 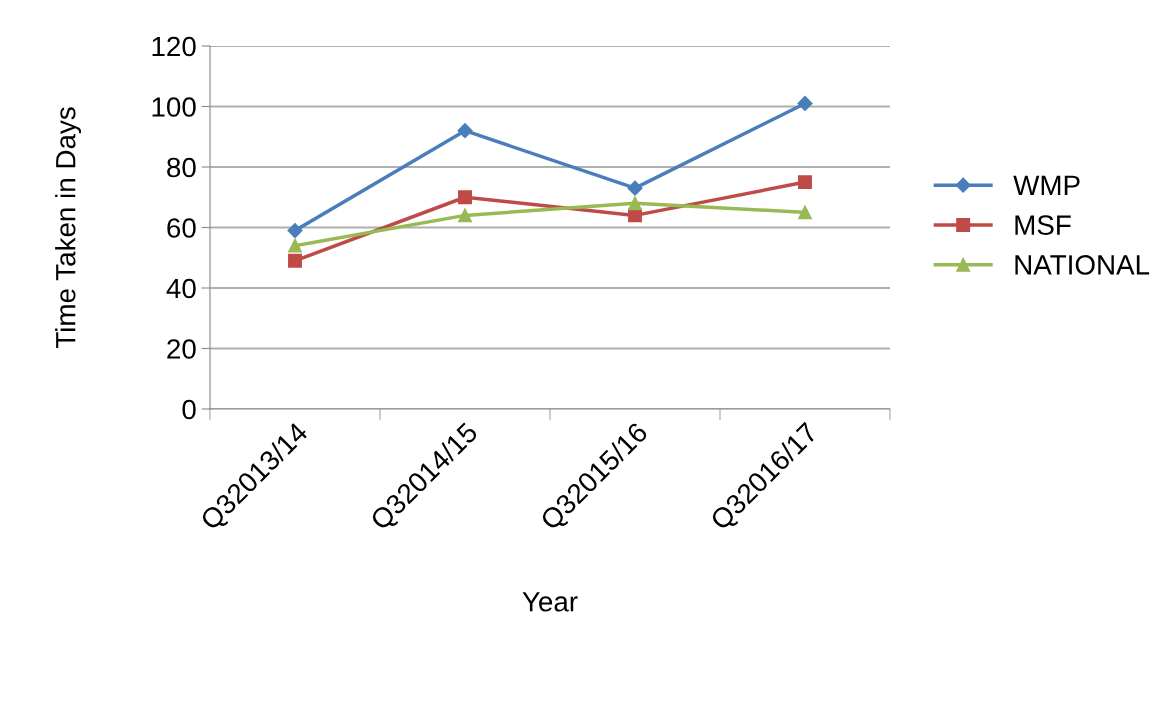 What do you see at coordinates (1046, 185) in the screenshot?
I see `legend-label: WMP` at bounding box center [1046, 185].